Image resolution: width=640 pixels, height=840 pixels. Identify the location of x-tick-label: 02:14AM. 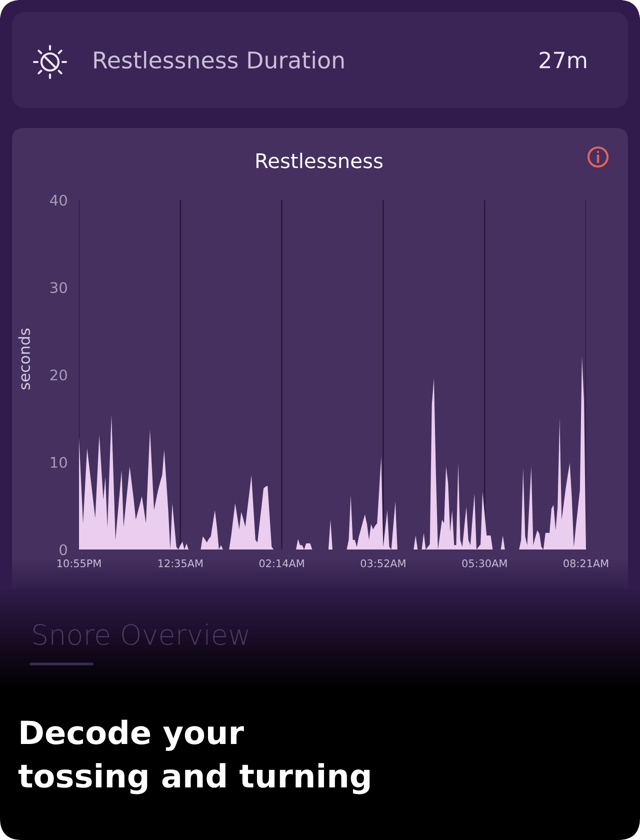
(281, 563).